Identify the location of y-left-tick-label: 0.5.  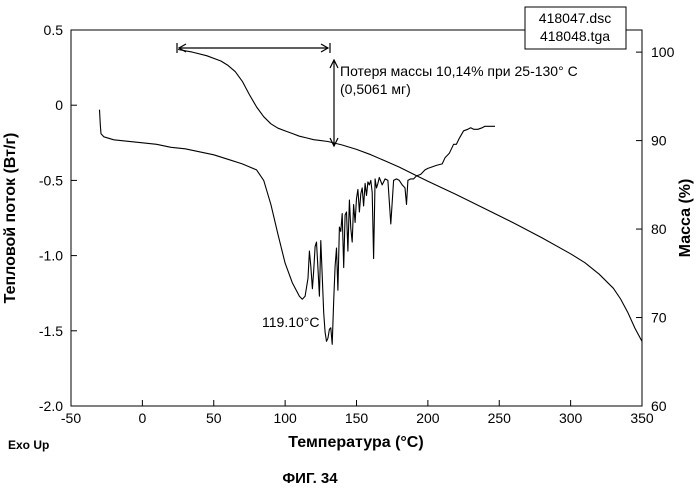
(54, 30).